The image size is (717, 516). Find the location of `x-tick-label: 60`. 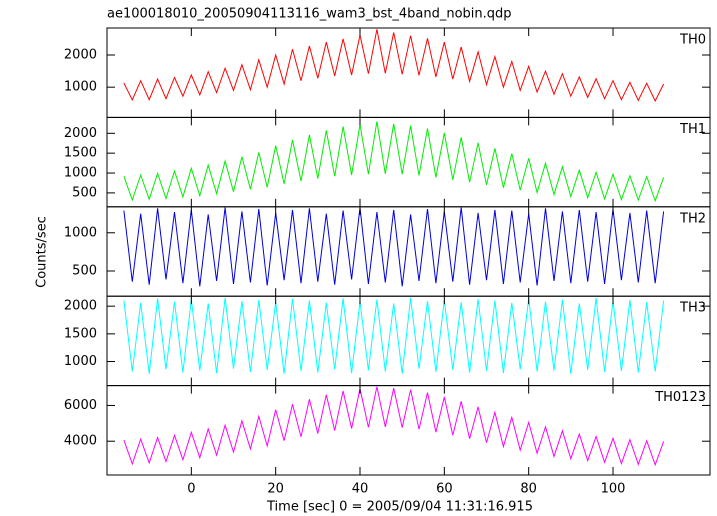

x-tick-label: 60 is located at coordinates (444, 489).